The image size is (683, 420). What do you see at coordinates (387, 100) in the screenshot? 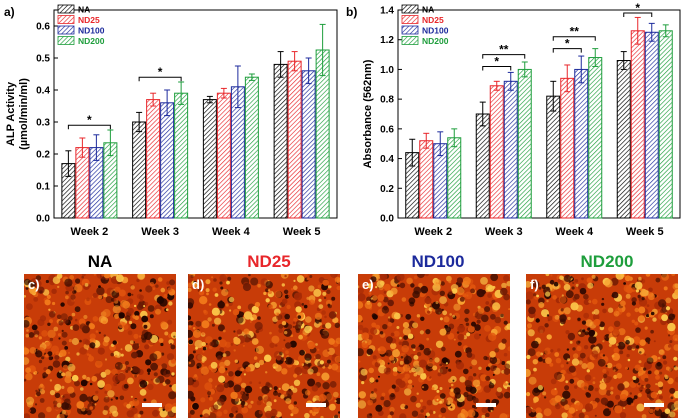
I see `y-tick-label: 0.8` at bounding box center [387, 100].